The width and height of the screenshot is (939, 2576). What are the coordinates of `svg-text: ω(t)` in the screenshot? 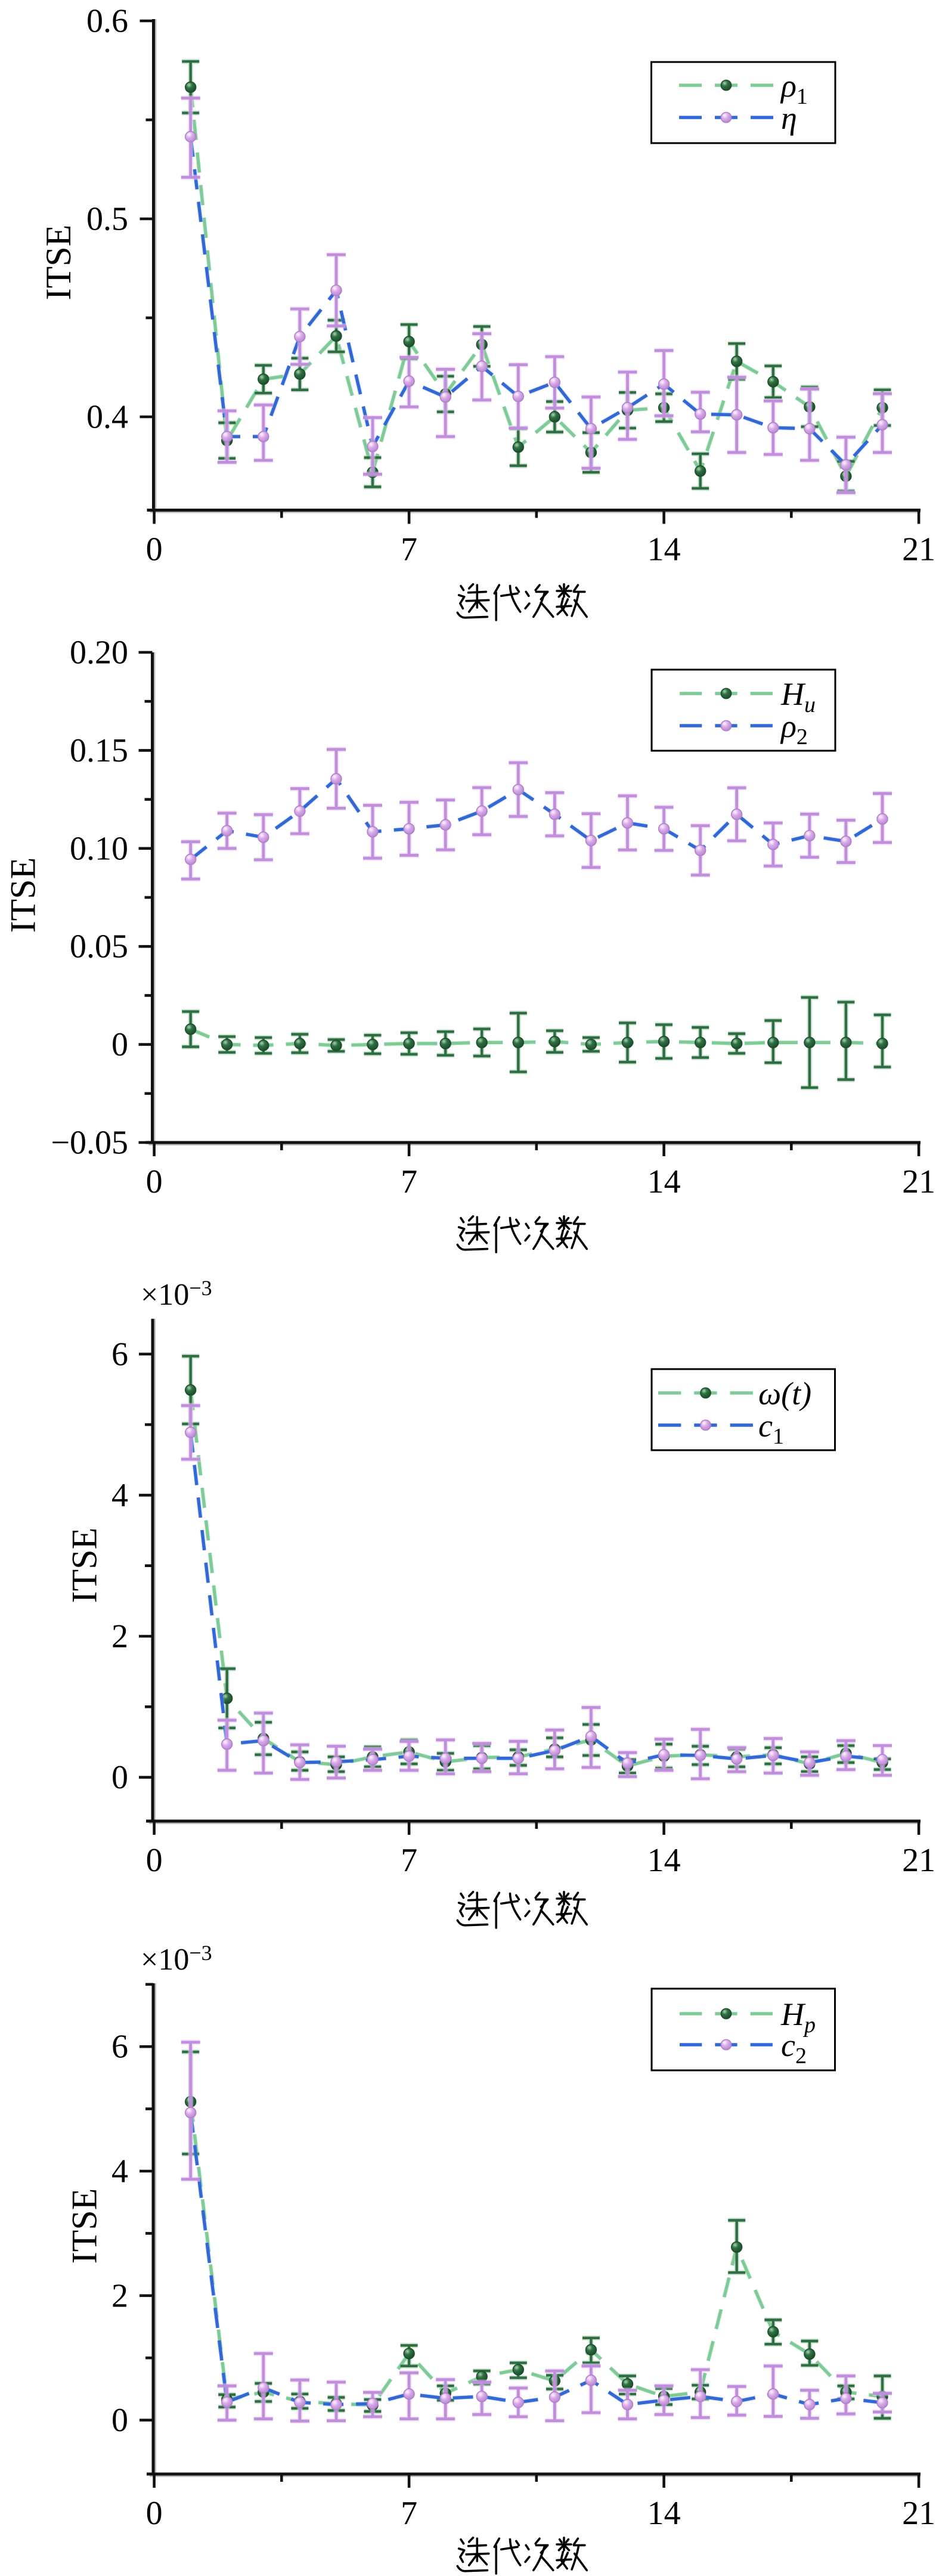 It's located at (784, 1393).